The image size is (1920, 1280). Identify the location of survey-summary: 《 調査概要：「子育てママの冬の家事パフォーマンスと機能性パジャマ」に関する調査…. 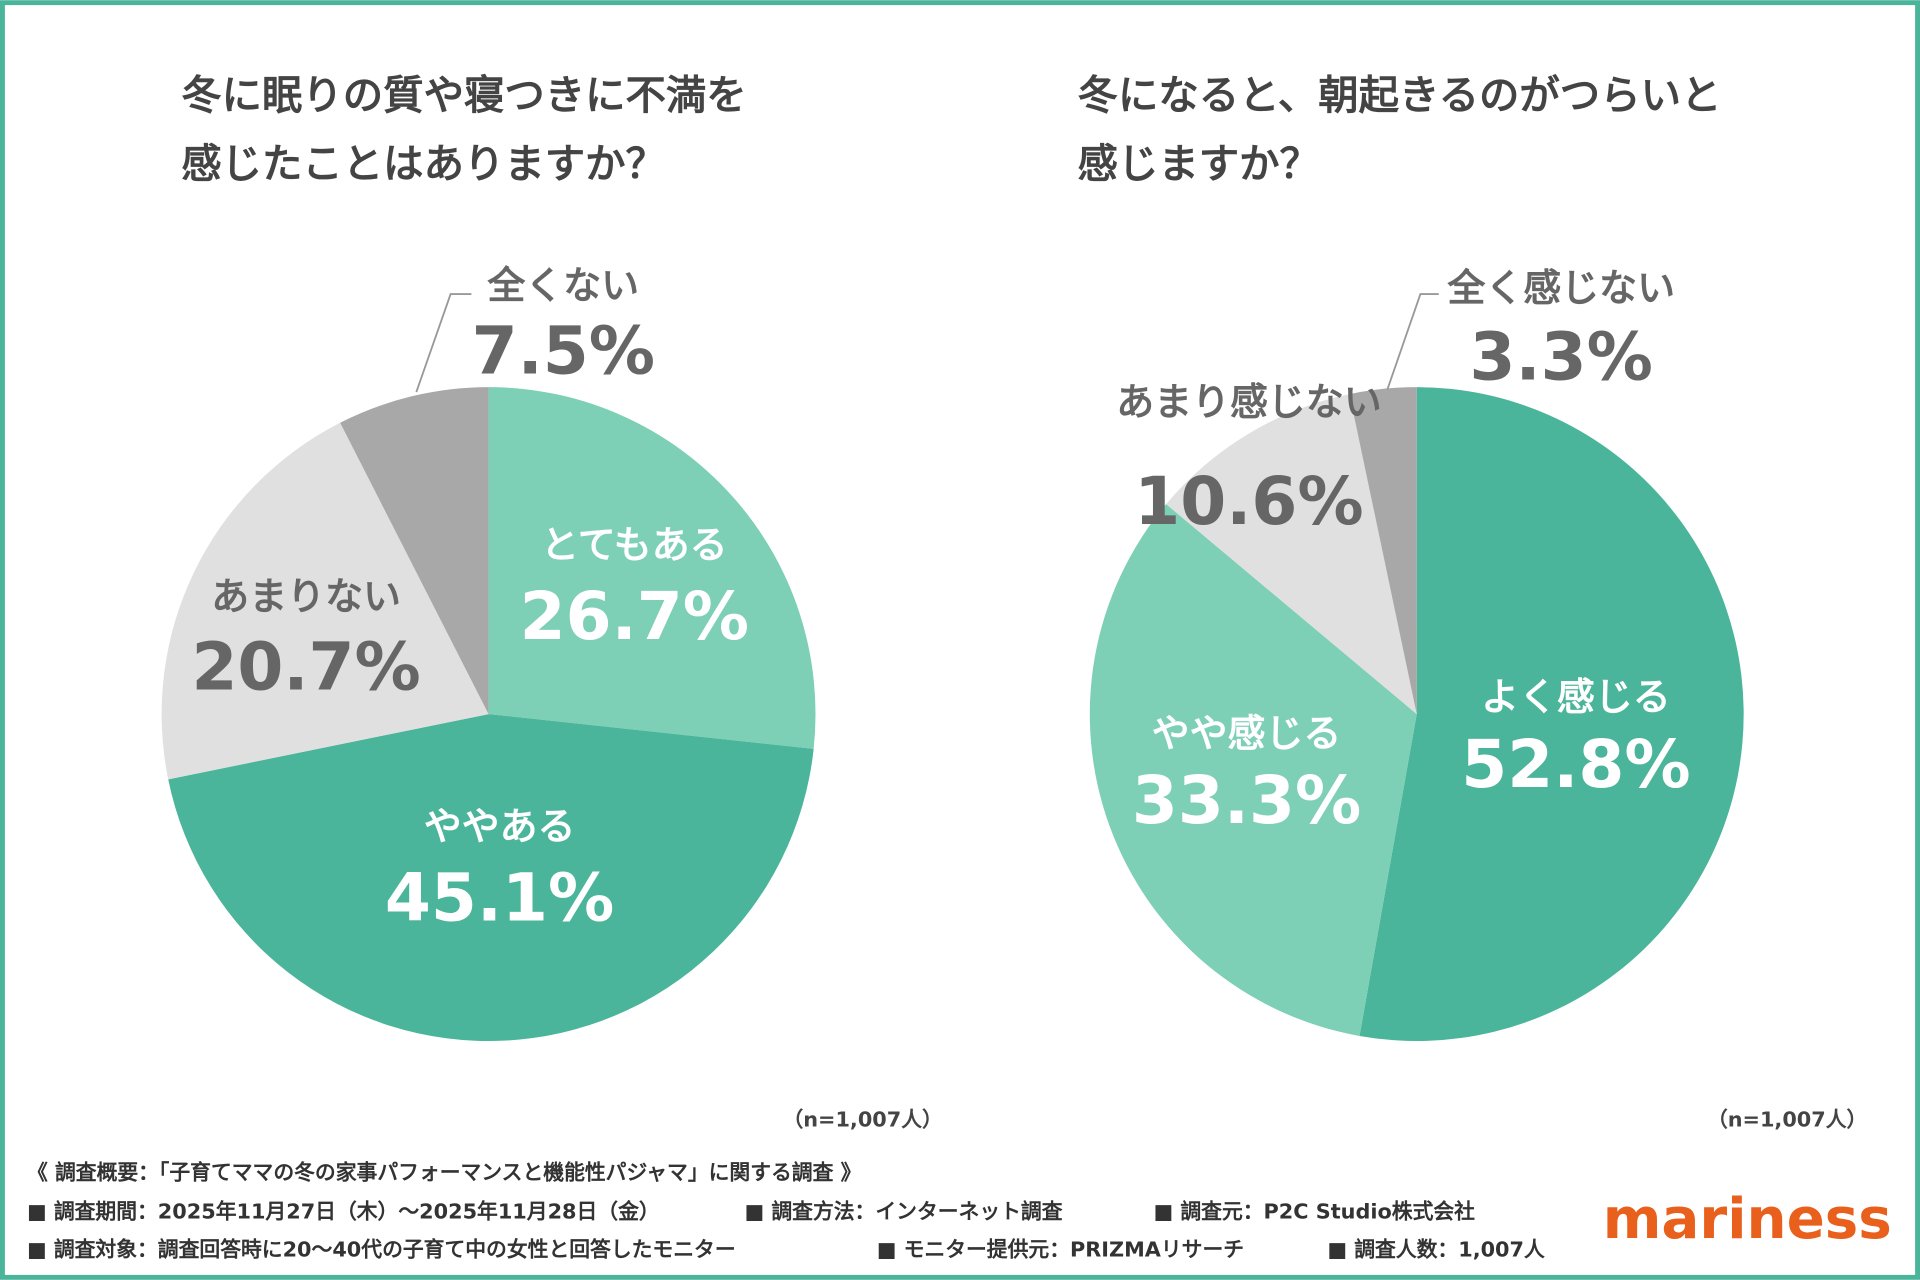
(444, 1172).